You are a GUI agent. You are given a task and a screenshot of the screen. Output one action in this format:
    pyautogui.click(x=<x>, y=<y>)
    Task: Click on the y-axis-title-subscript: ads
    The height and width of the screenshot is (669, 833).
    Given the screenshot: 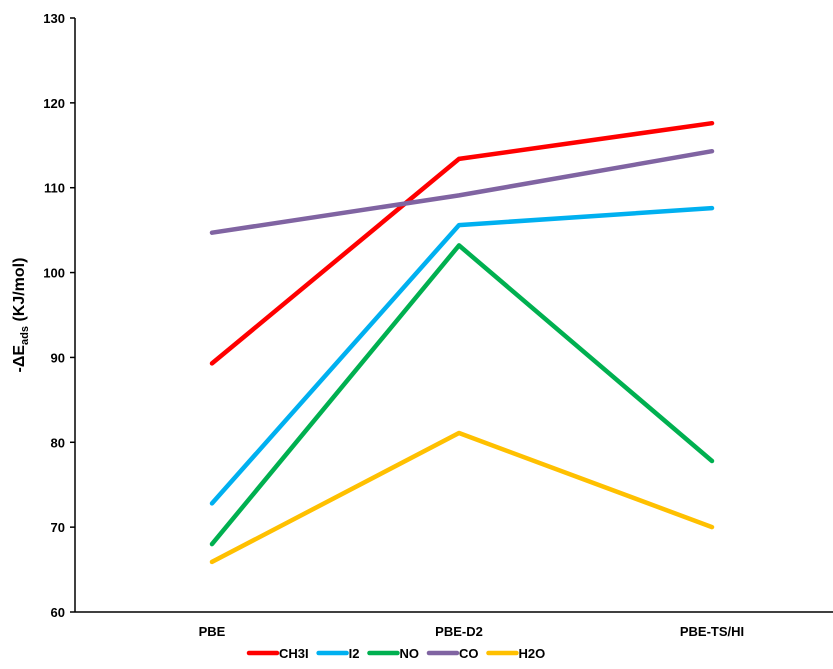 What is the action you would take?
    pyautogui.click(x=25, y=335)
    